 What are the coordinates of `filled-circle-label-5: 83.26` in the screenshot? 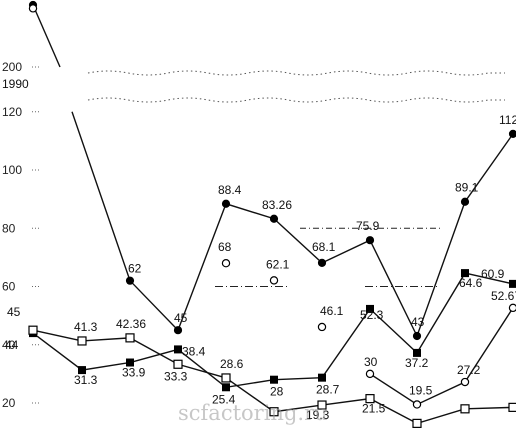 It's located at (277, 205).